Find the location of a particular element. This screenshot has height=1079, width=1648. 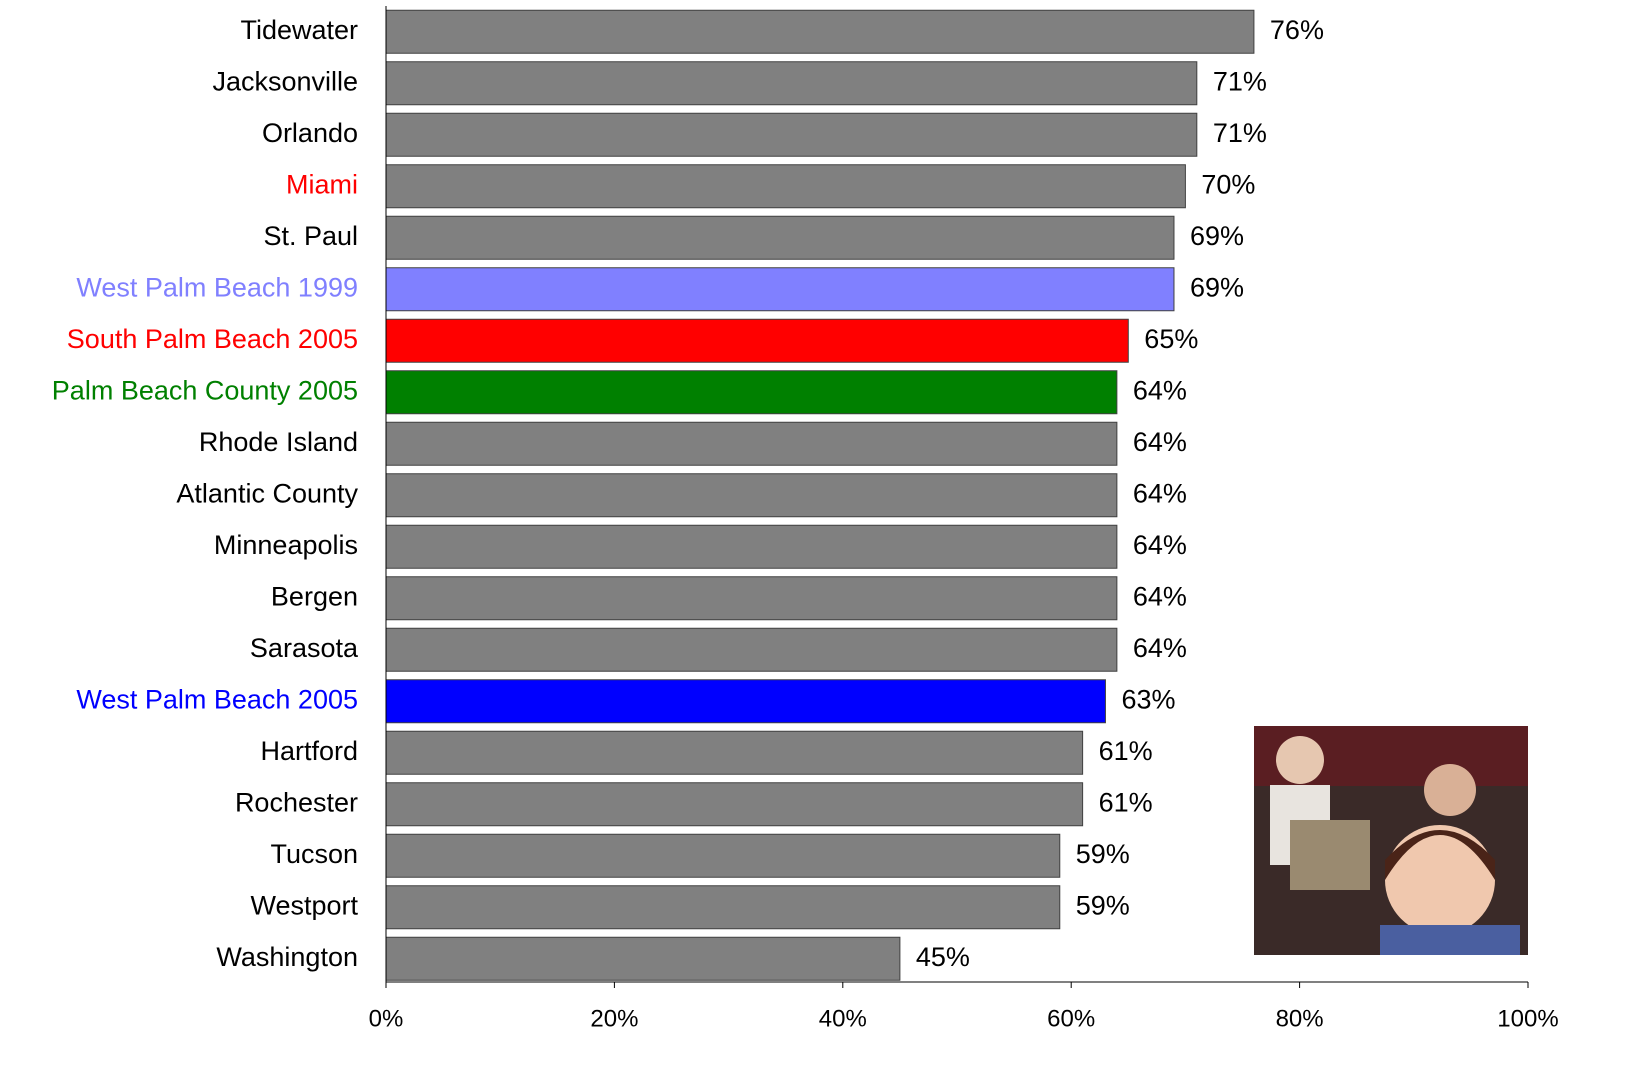

x-tick-label: 60% is located at coordinates (1071, 1018).